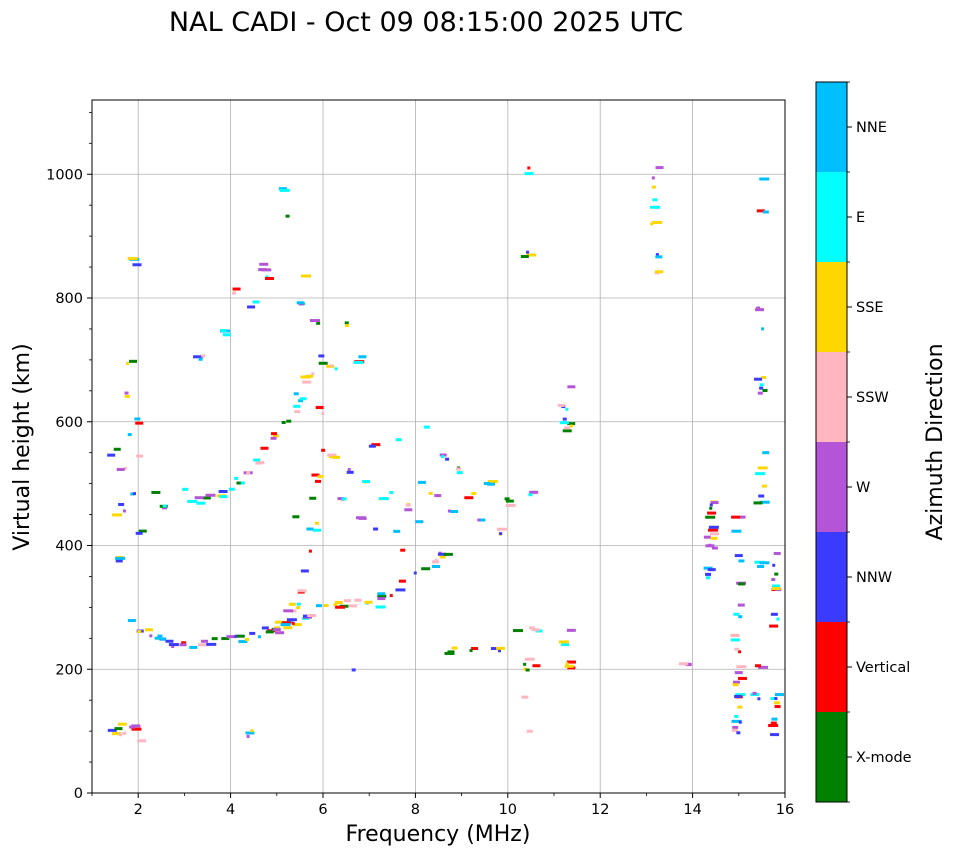  What do you see at coordinates (874, 578) in the screenshot?
I see `colorbar-category-label: NNW` at bounding box center [874, 578].